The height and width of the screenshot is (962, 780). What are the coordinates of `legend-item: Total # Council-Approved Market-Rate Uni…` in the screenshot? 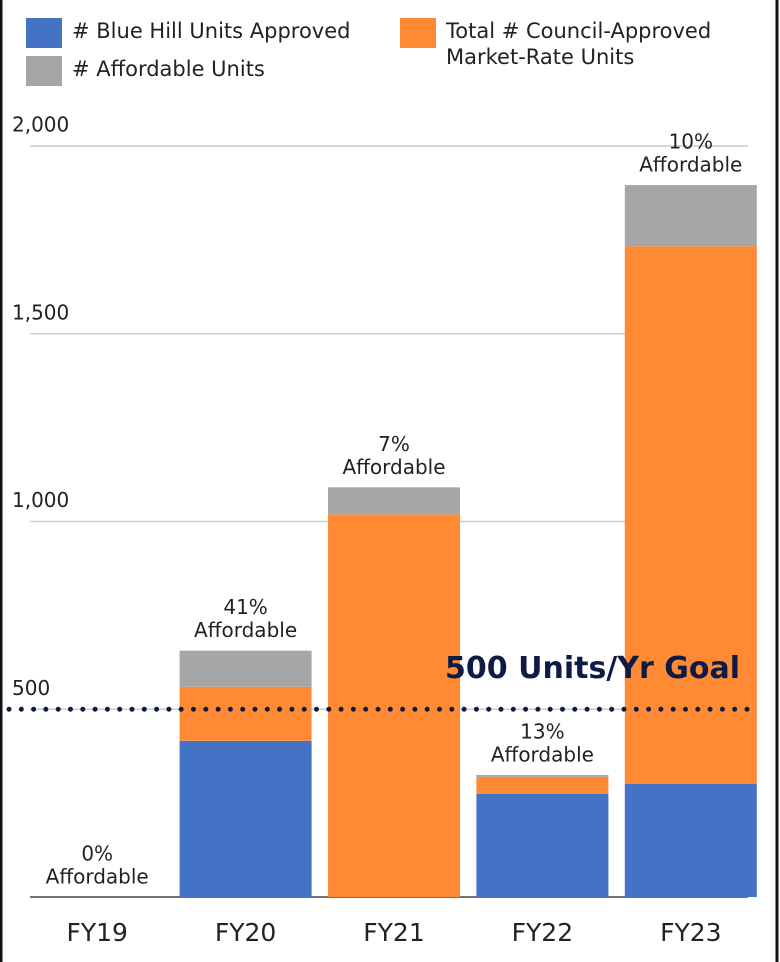 It's located at (578, 44).